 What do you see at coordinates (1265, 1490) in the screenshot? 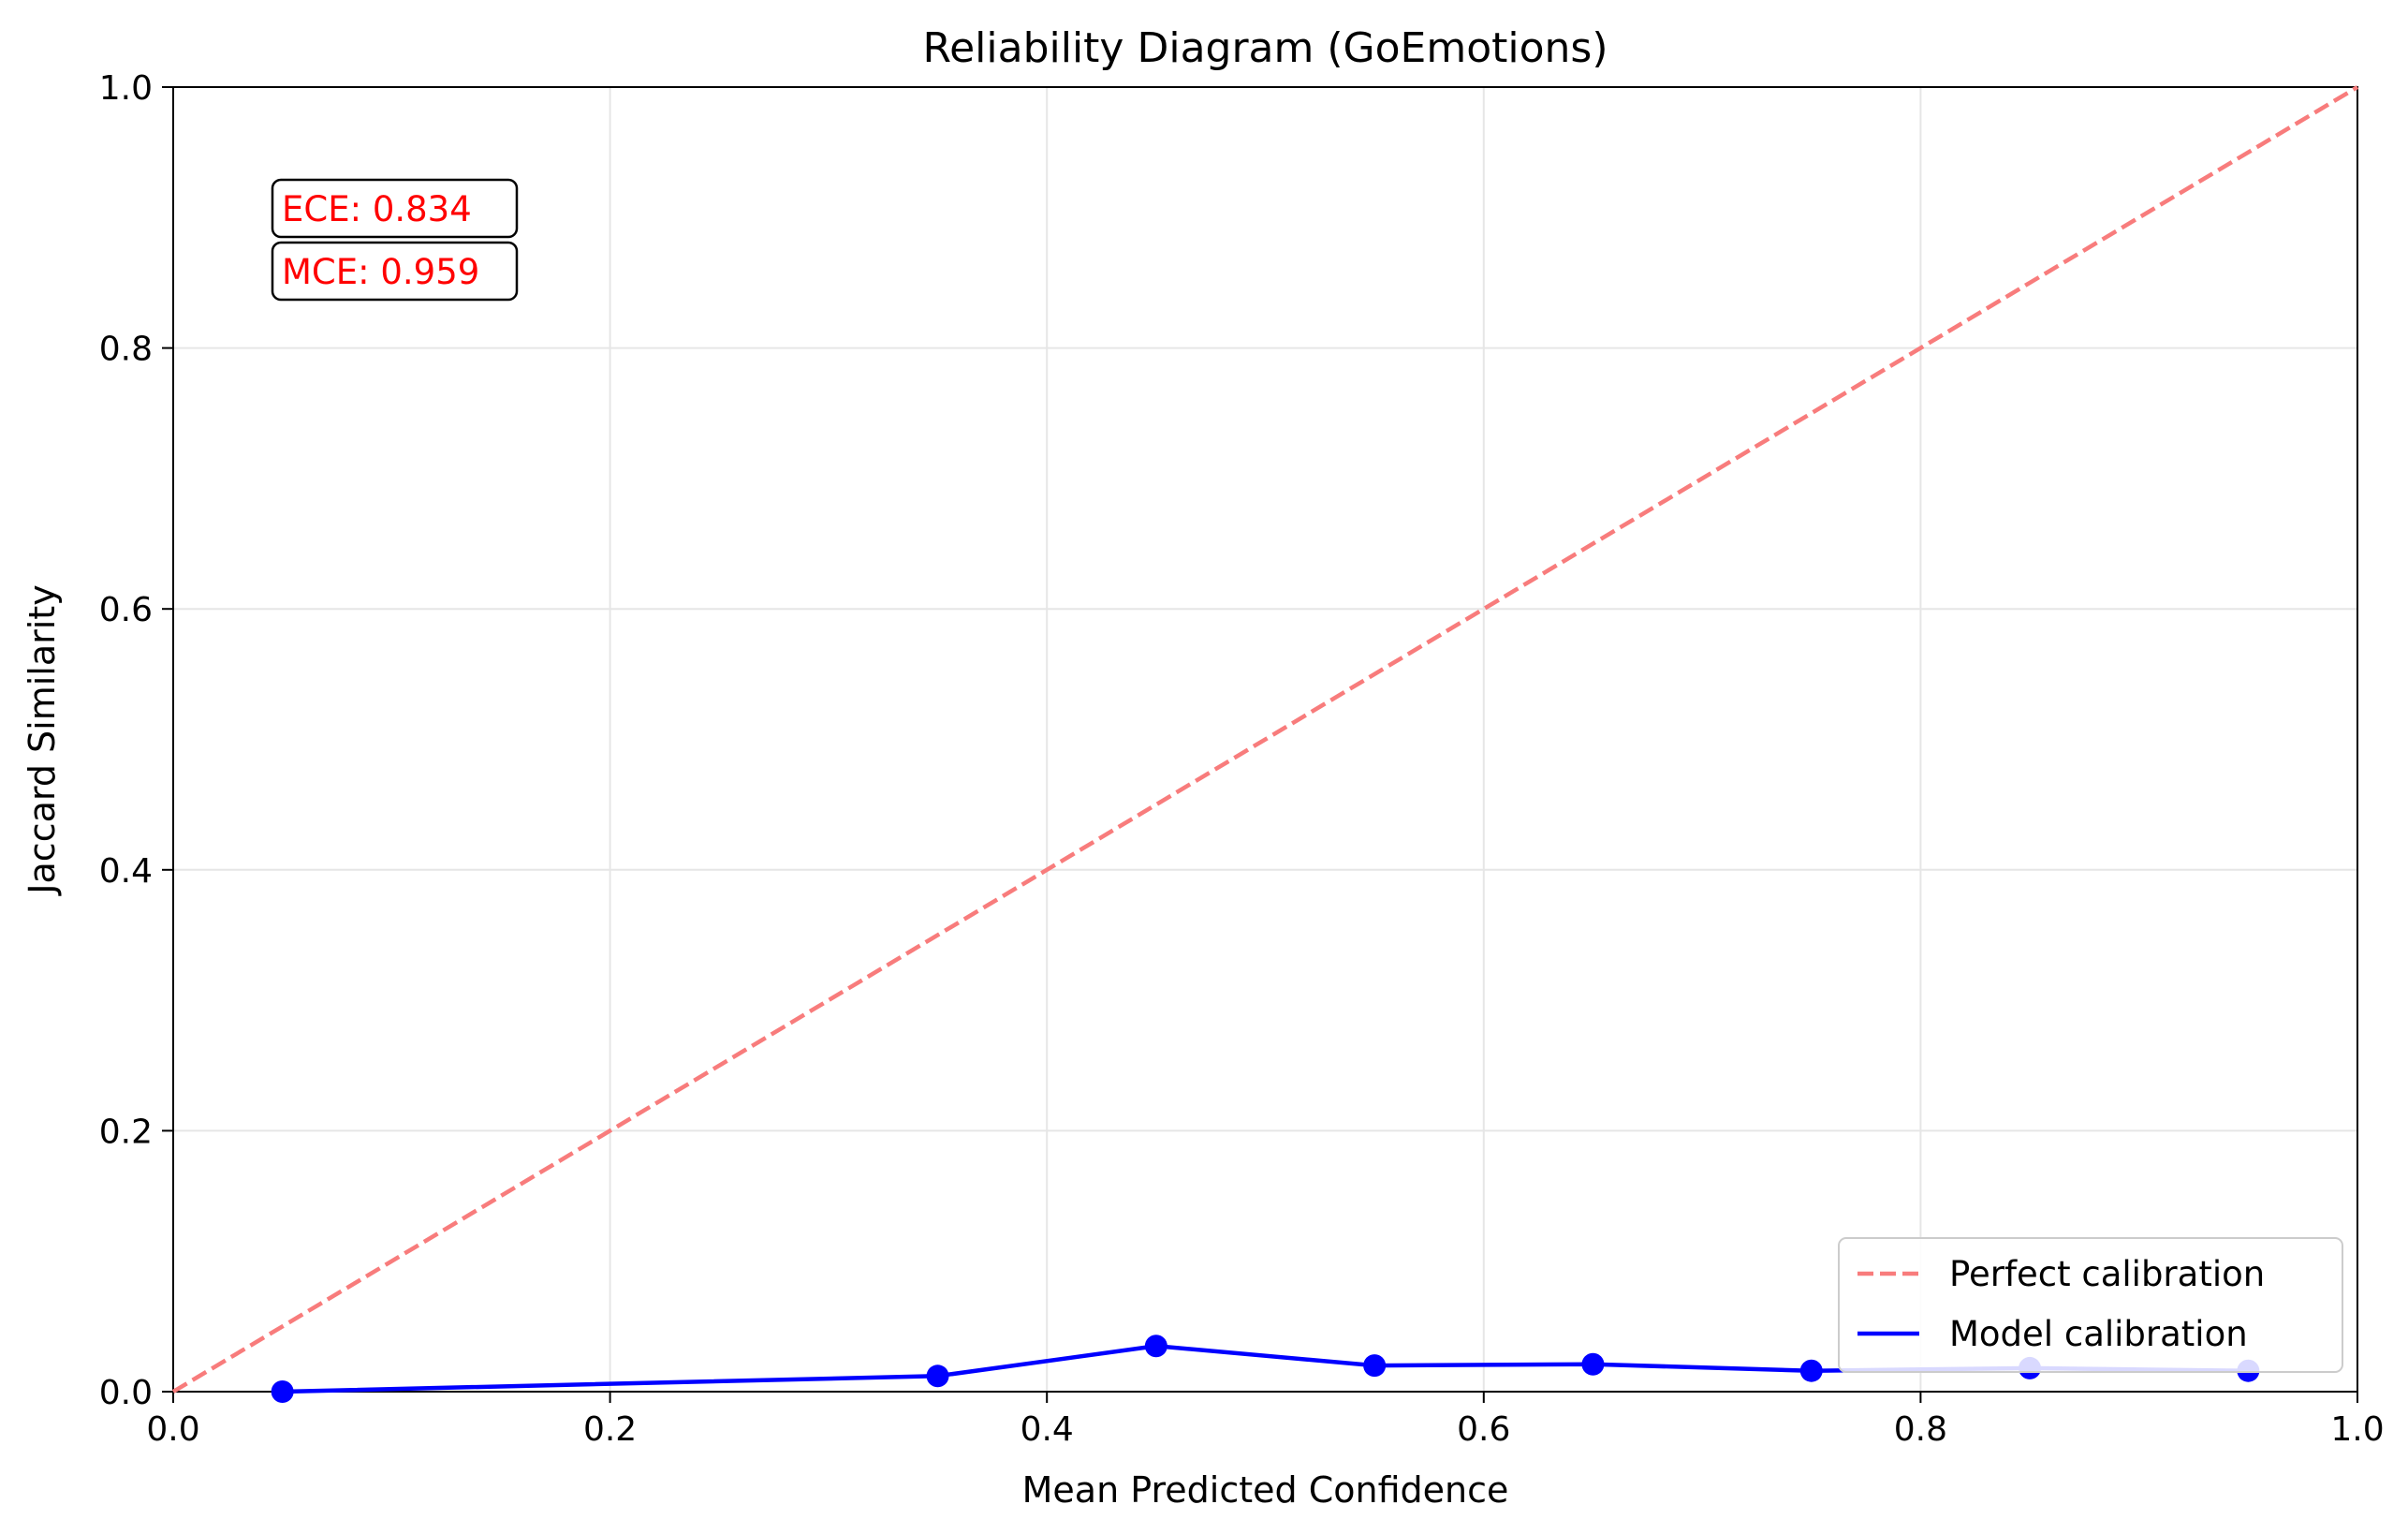
I see `x-axis-label: Mean Predicted Confidence` at bounding box center [1265, 1490].